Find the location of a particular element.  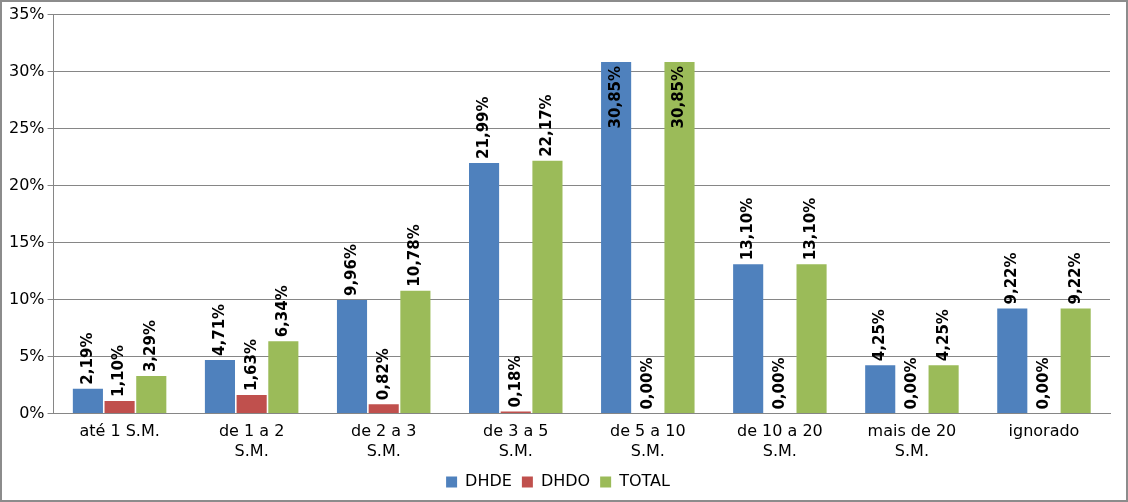

y-tick-label: 35% is located at coordinates (27, 13).